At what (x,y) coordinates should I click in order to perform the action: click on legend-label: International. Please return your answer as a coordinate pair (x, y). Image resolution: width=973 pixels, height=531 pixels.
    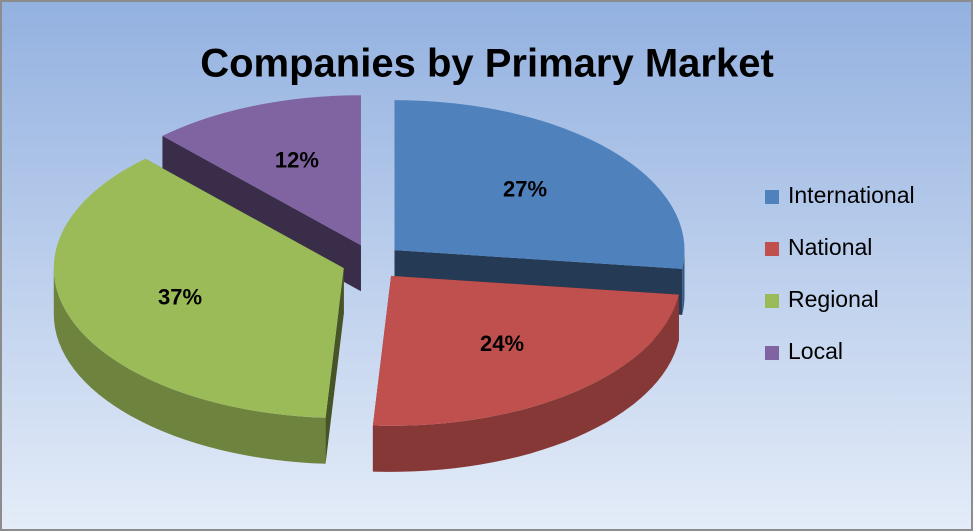
    Looking at the image, I should click on (851, 195).